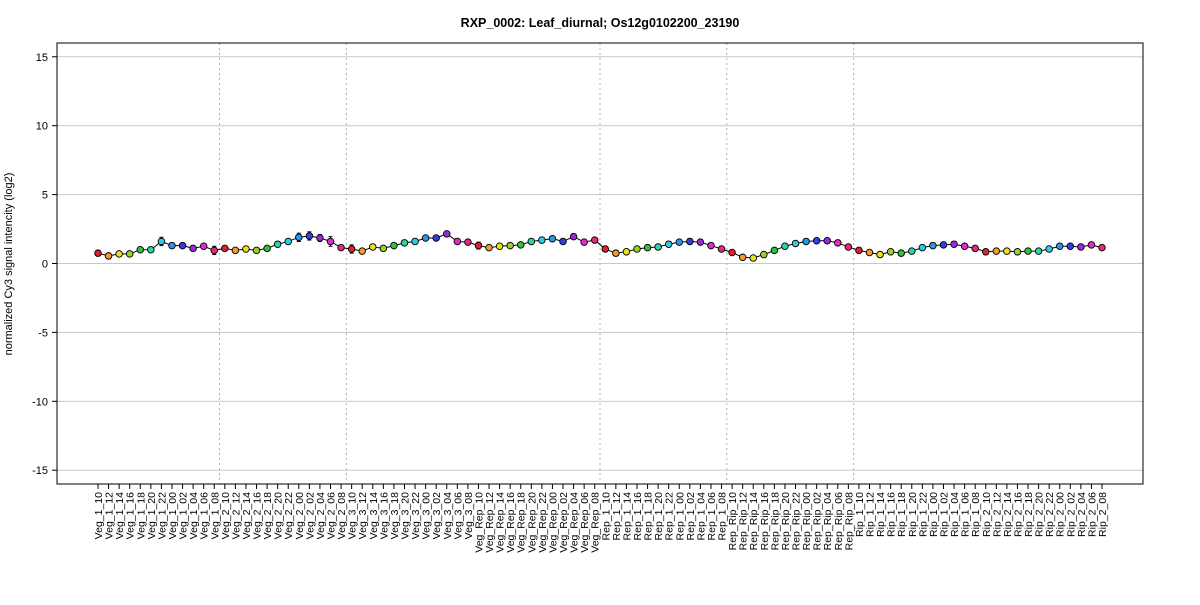 The height and width of the screenshot is (605, 1200). I want to click on x-tick-label: Veg_Rep_12, so click(490, 522).